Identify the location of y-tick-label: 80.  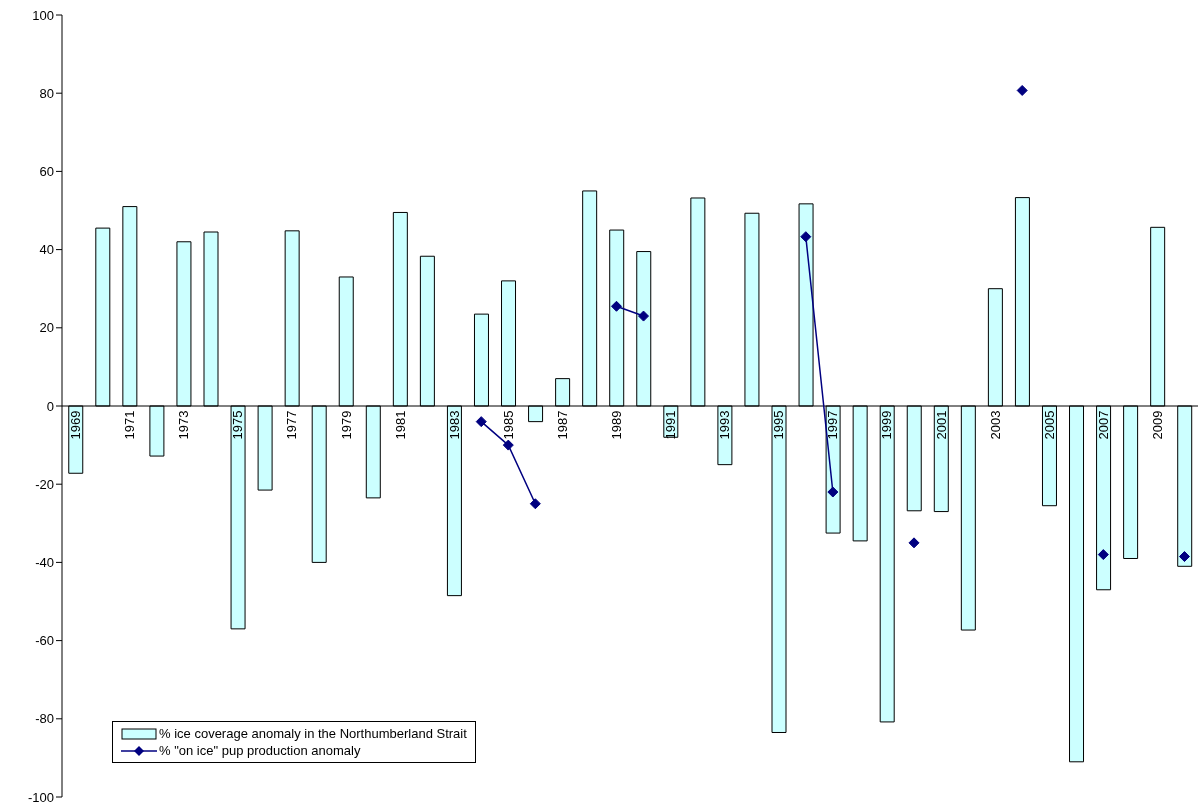
(46, 93).